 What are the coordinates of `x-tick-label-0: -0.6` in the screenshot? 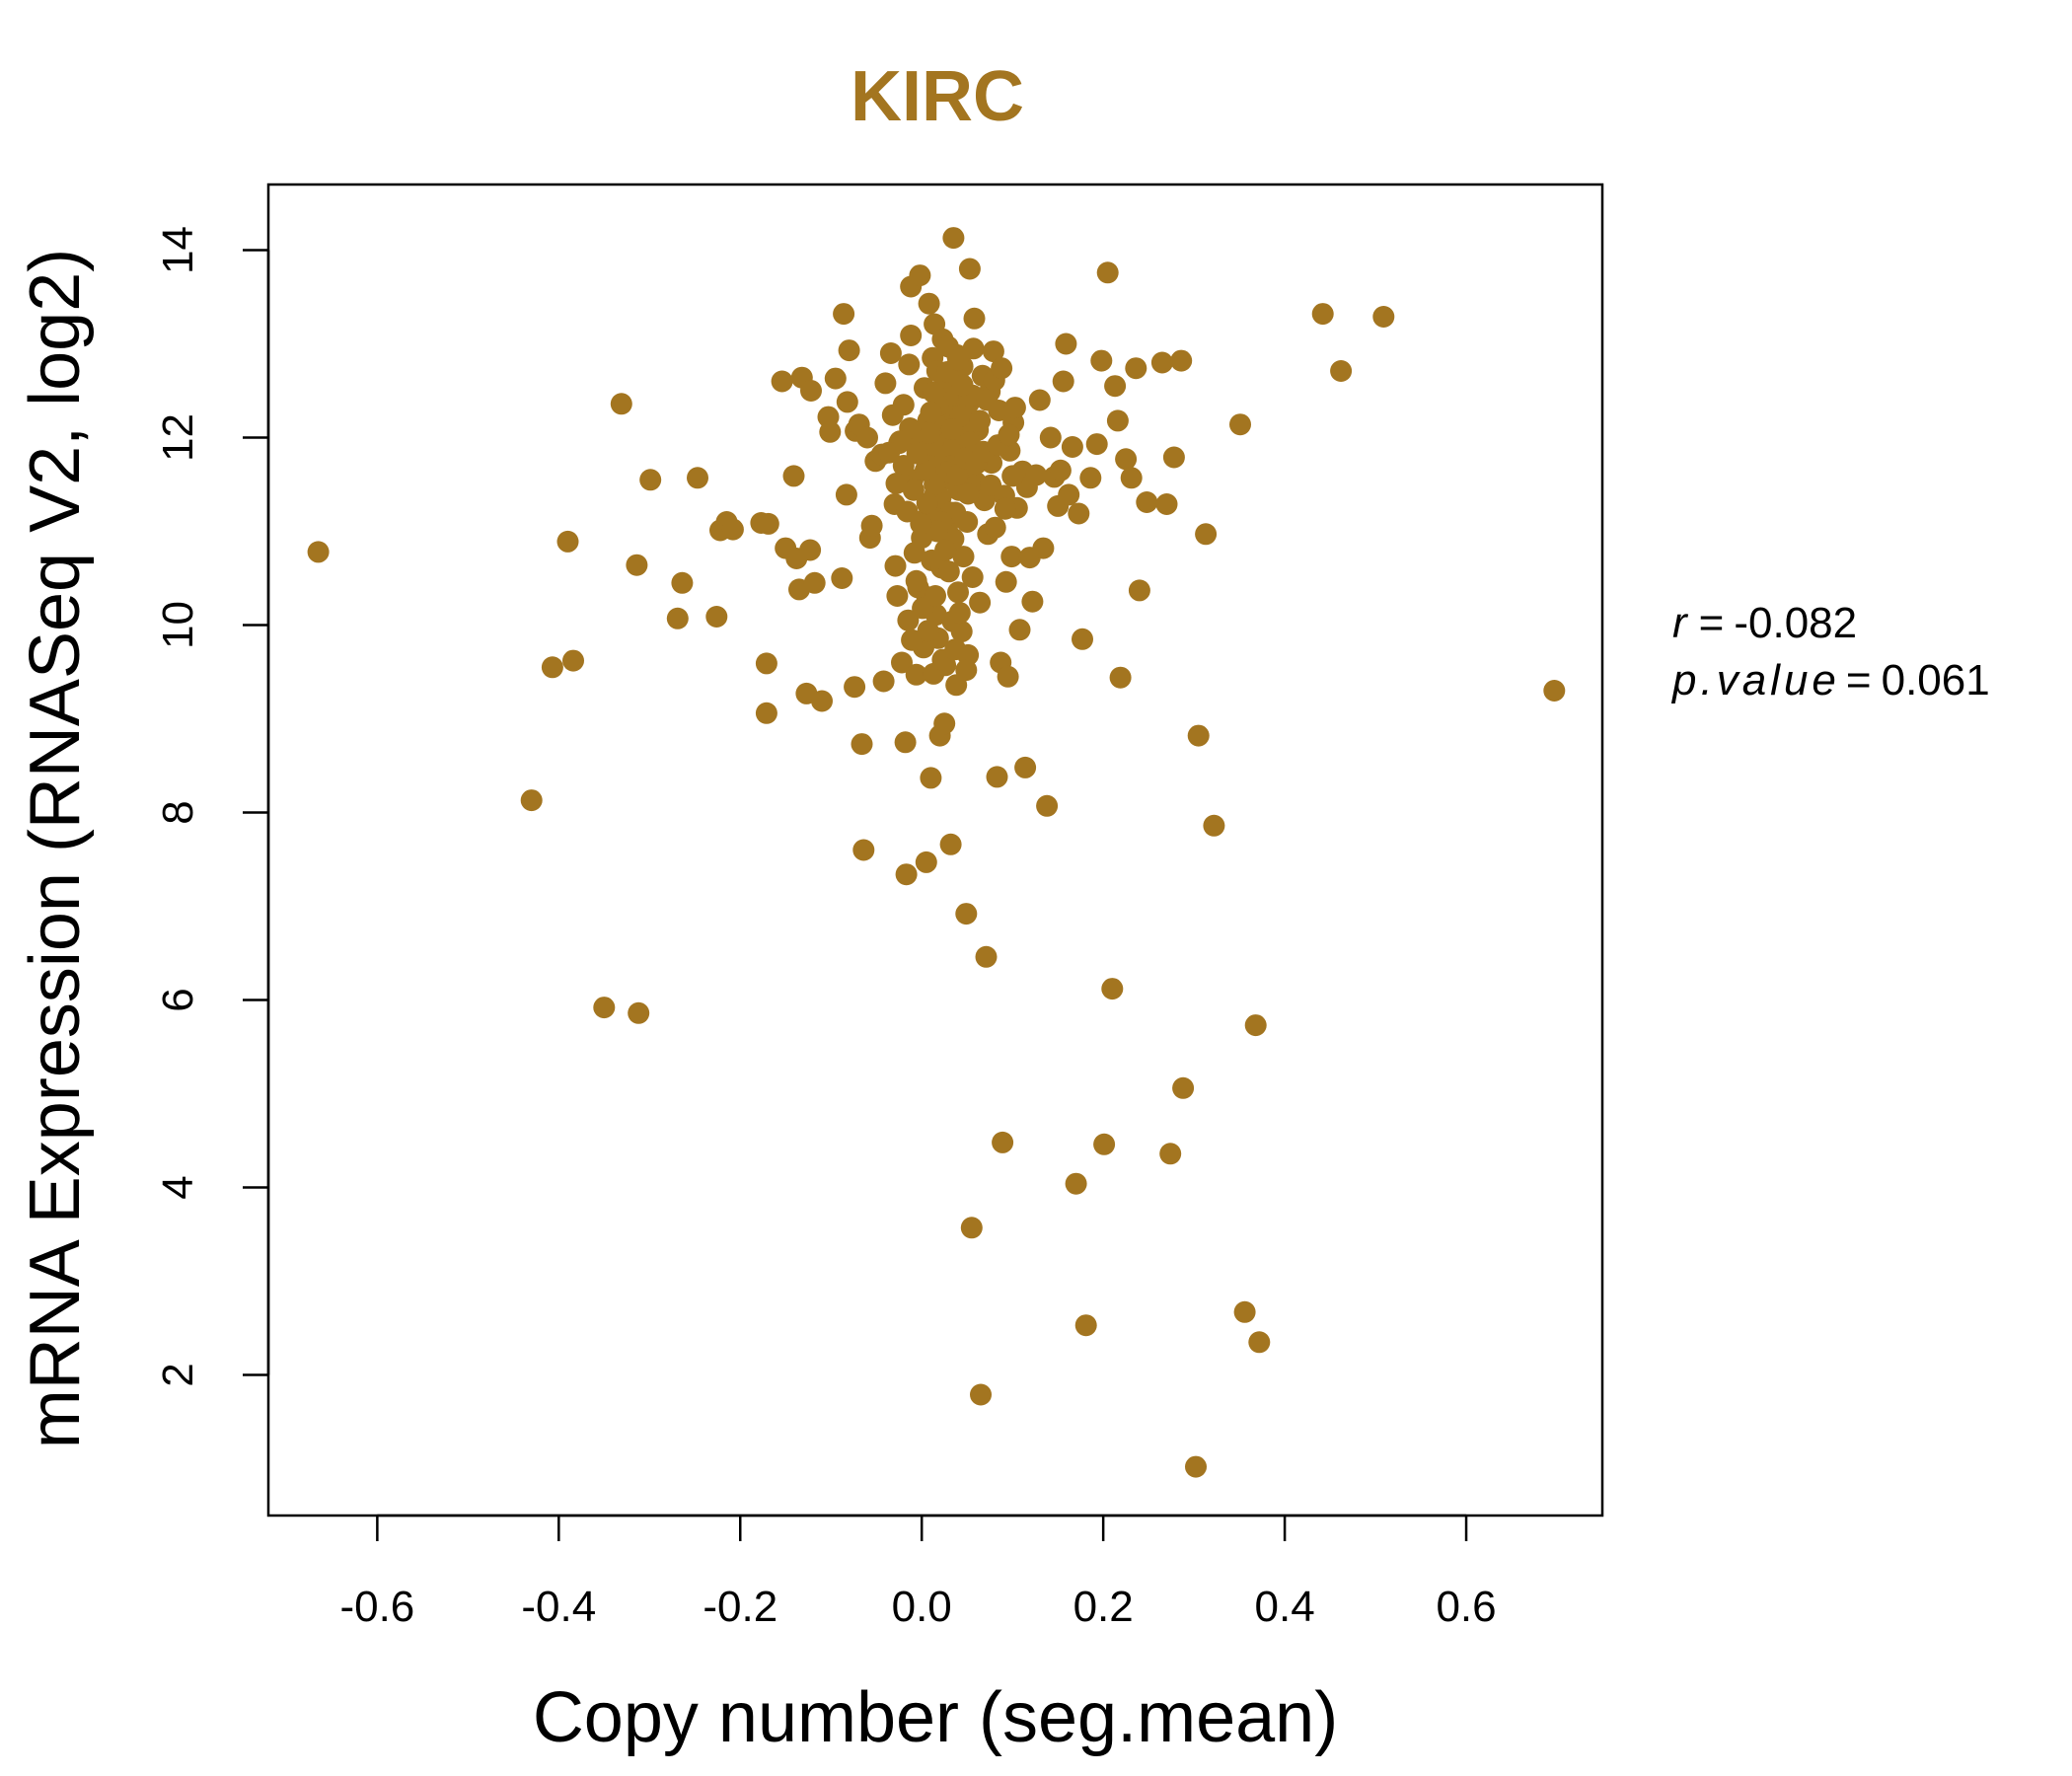 It's located at (377, 1607).